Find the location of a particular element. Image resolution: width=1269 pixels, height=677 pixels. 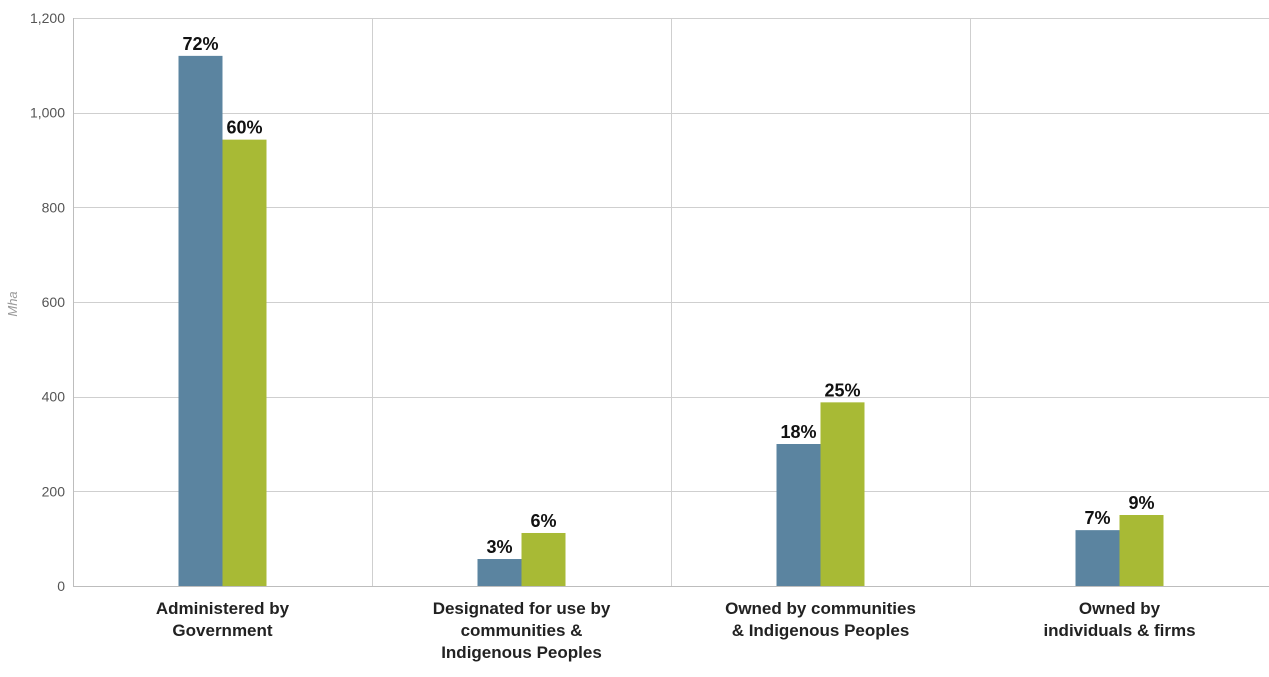

category-label: Indigenous Peoples is located at coordinates (521, 652).